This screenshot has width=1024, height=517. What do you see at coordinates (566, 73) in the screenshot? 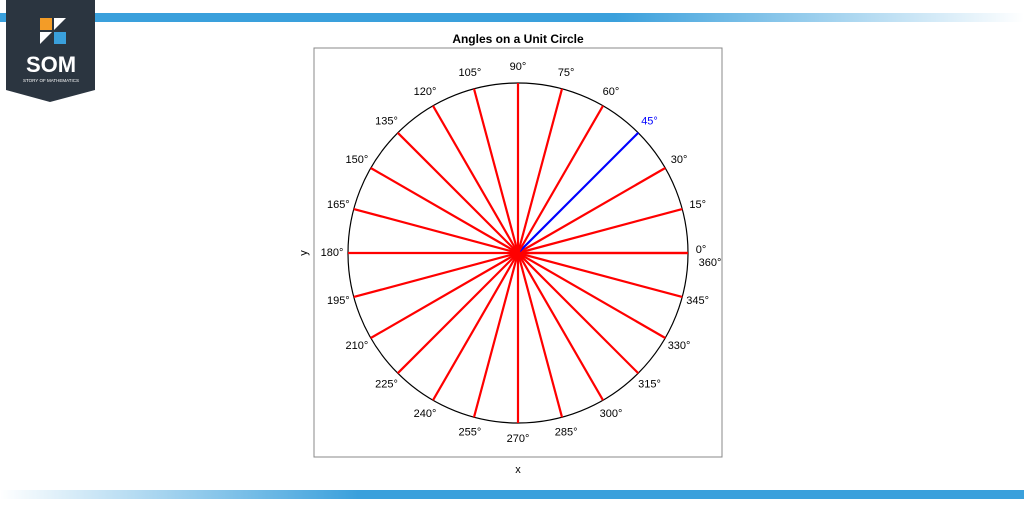
I see `angle-label: 75°` at bounding box center [566, 73].